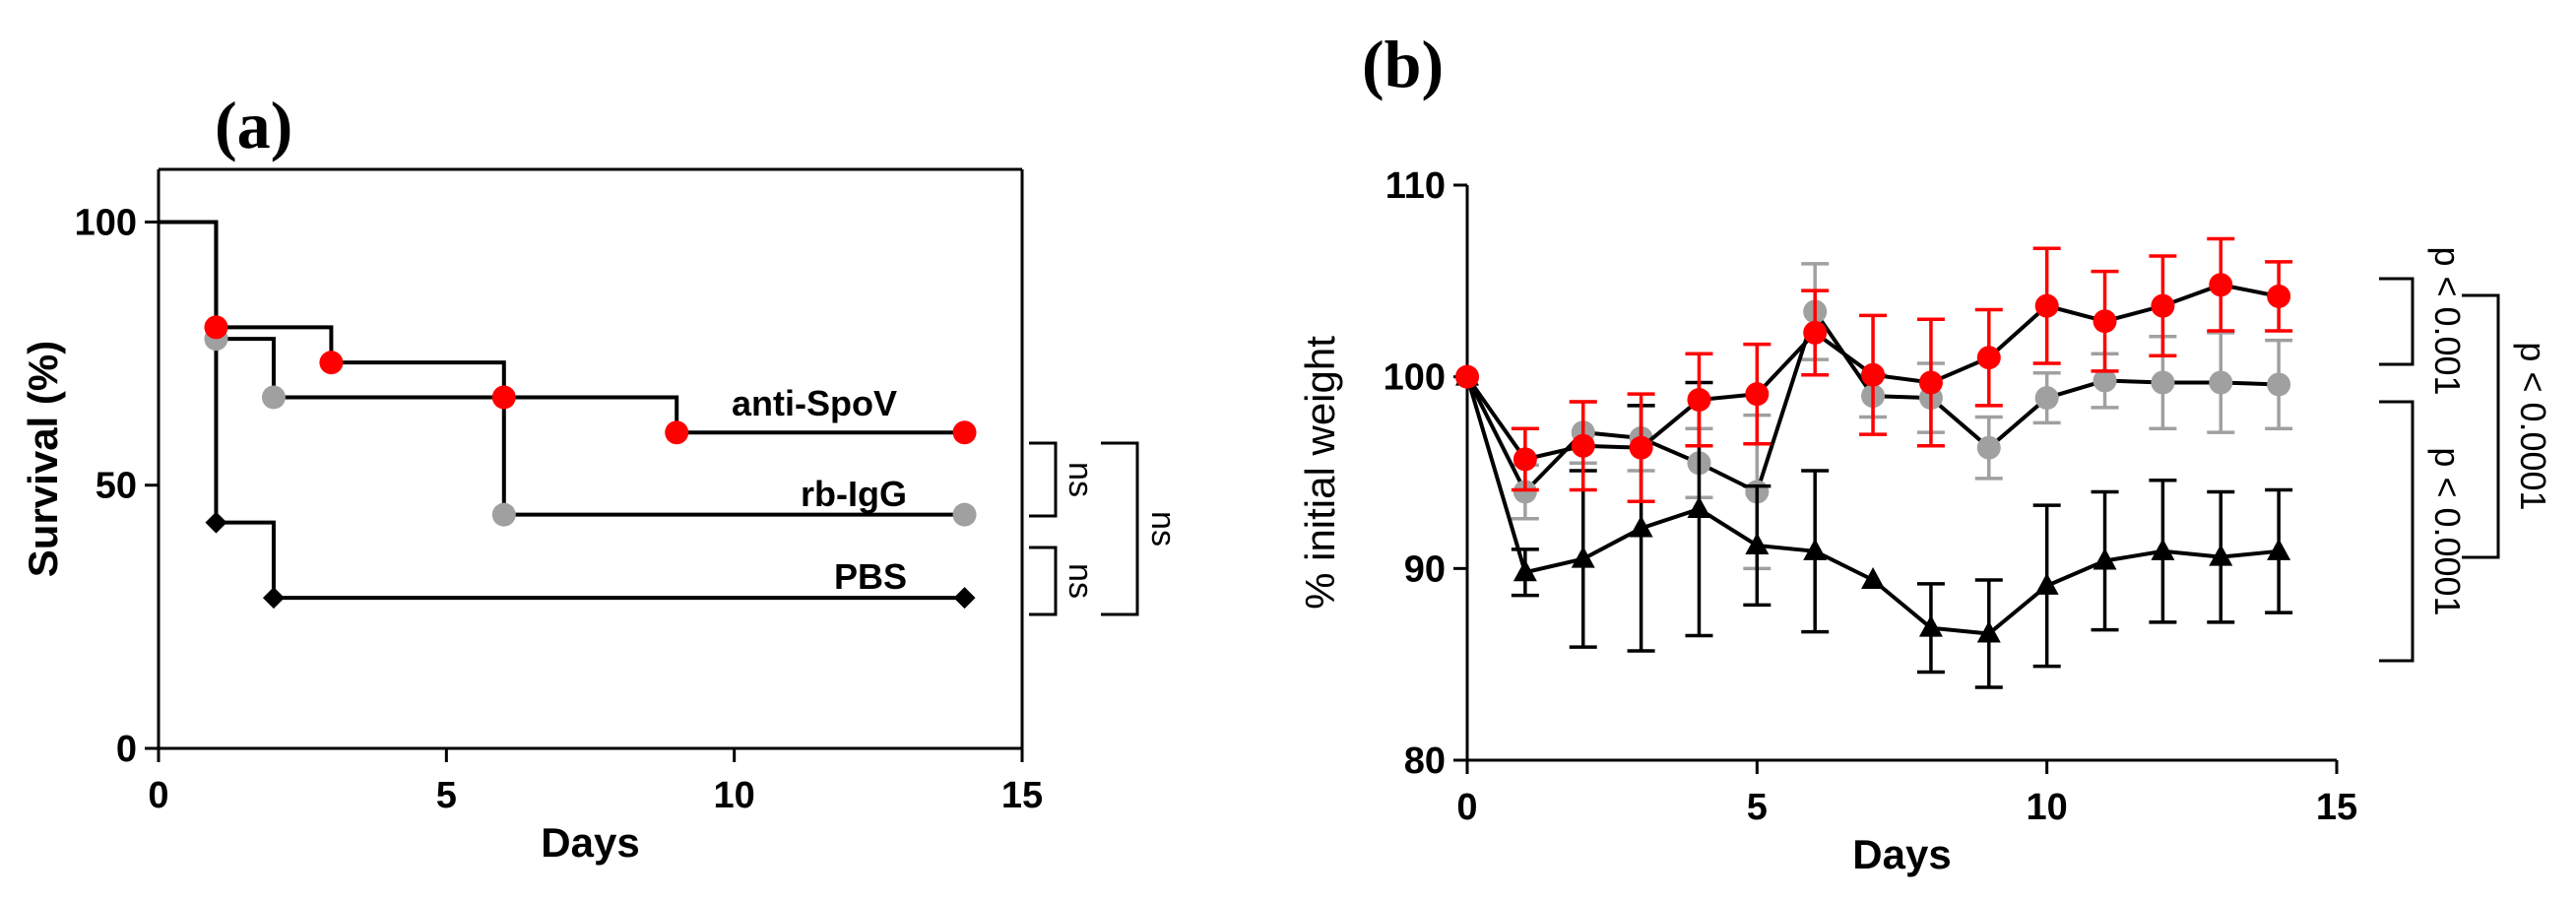  What do you see at coordinates (814, 403) in the screenshot?
I see `label-anti-spov: anti-SpoV` at bounding box center [814, 403].